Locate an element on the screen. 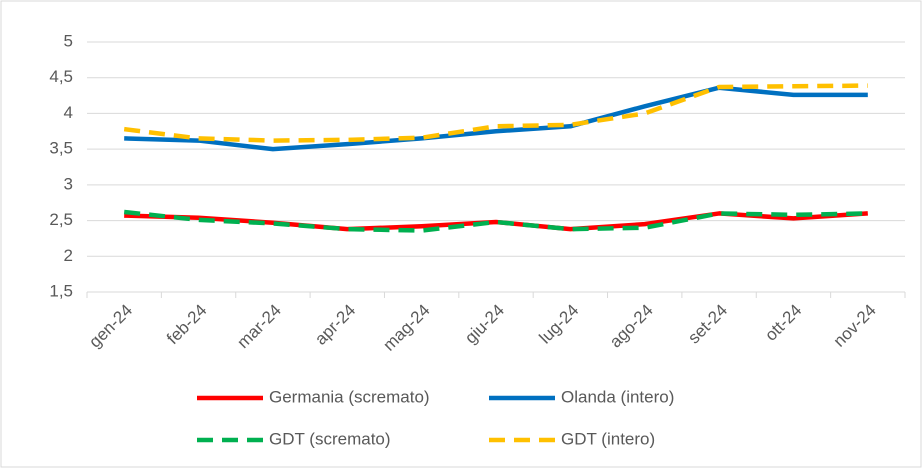  legend-label: GDT (scremato) is located at coordinates (330, 438).